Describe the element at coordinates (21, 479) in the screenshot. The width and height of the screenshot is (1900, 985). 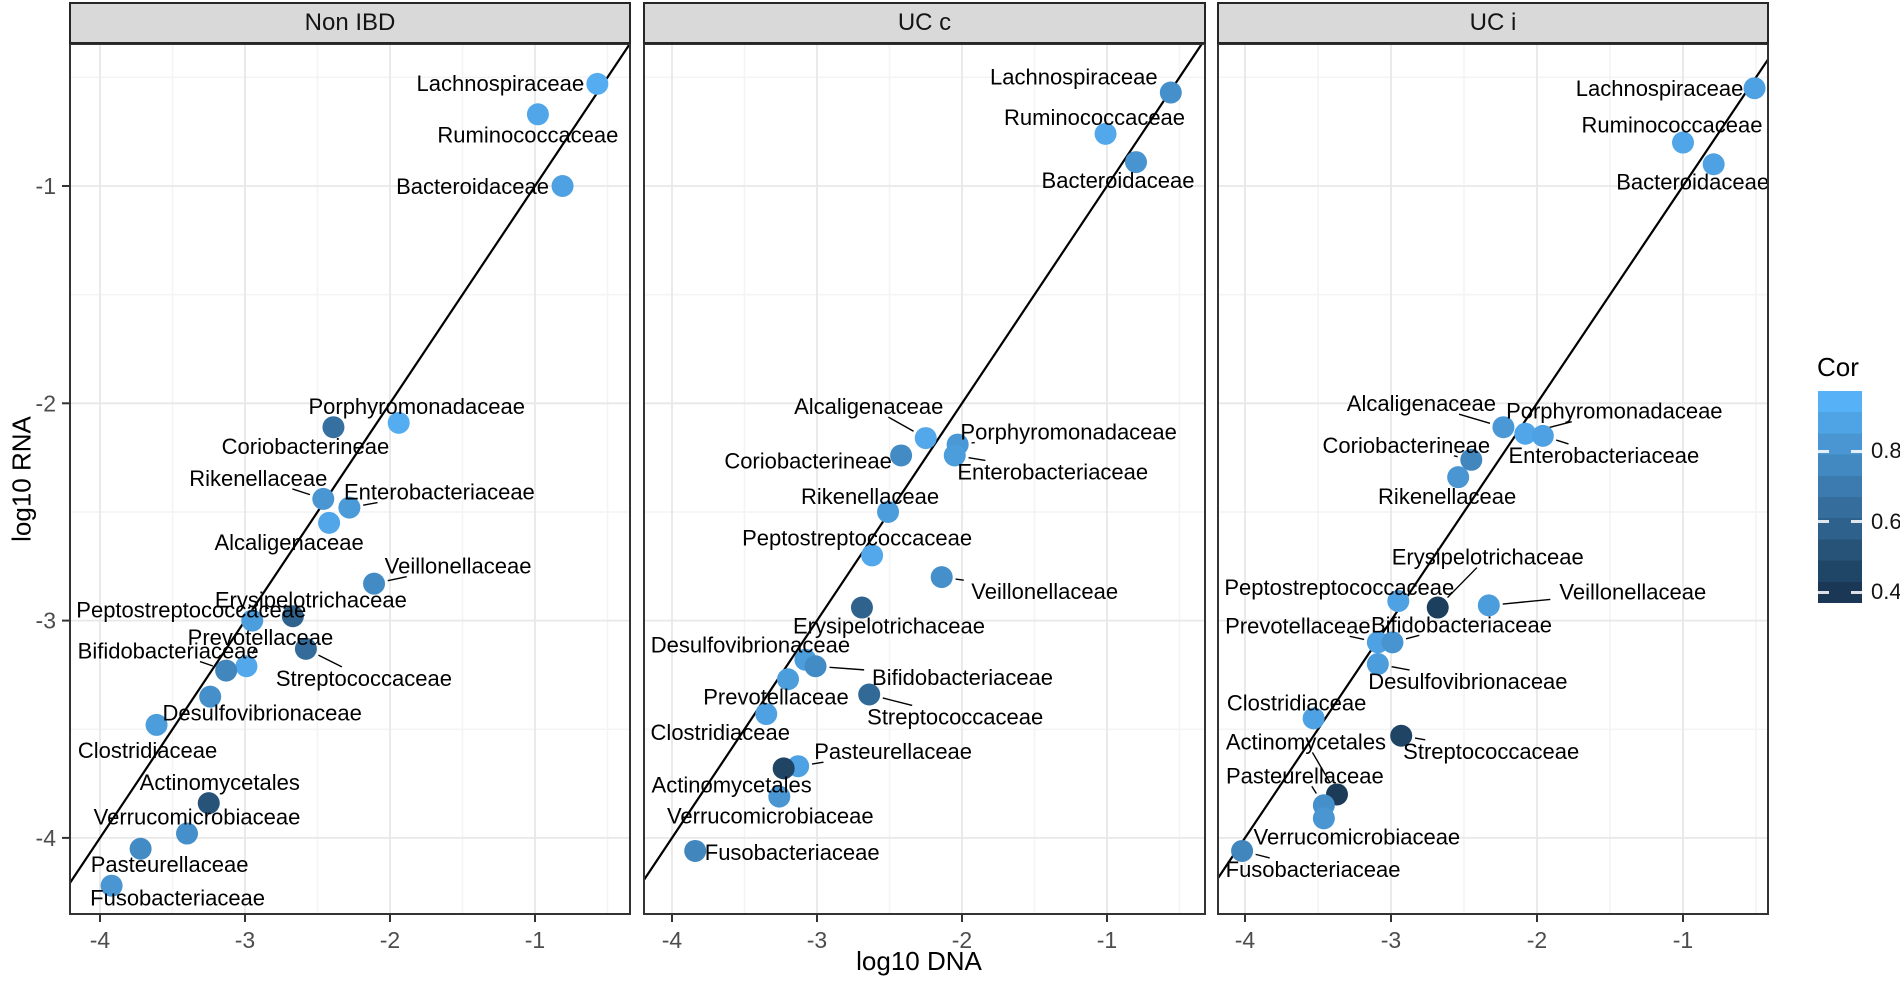
I see `y-axis-title: log10 RNA` at that location.